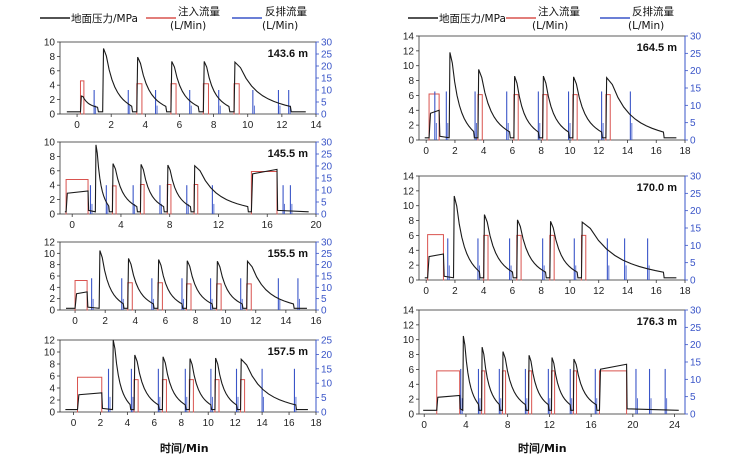 The image size is (751, 461). Describe the element at coordinates (550, 26) in the screenshot. I see `legend-injection-label-r2: (L/Min)` at that location.